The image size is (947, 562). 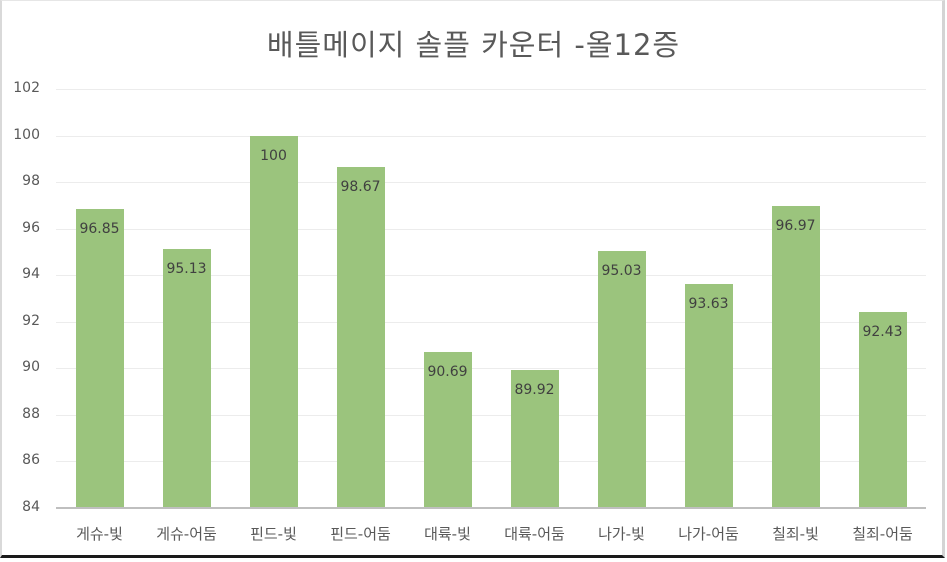 What do you see at coordinates (360, 186) in the screenshot?
I see `data-label: 98.67` at bounding box center [360, 186].